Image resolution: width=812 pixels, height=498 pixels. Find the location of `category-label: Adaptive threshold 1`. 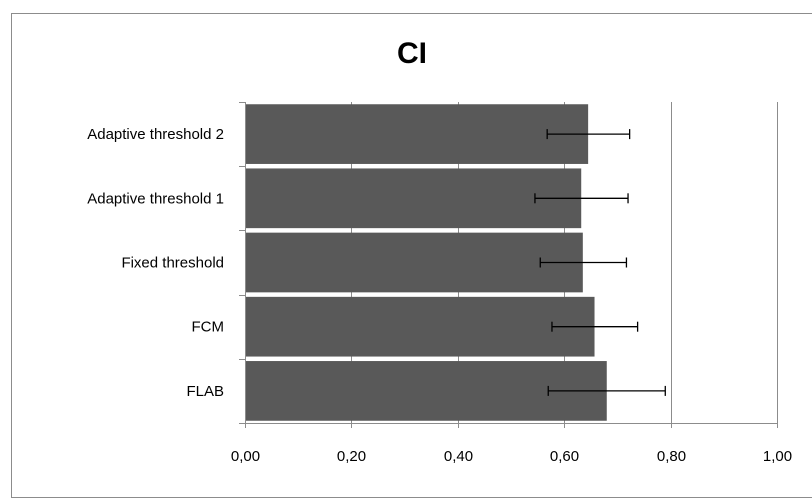

category-label: Adaptive threshold 1 is located at coordinates (155, 198).